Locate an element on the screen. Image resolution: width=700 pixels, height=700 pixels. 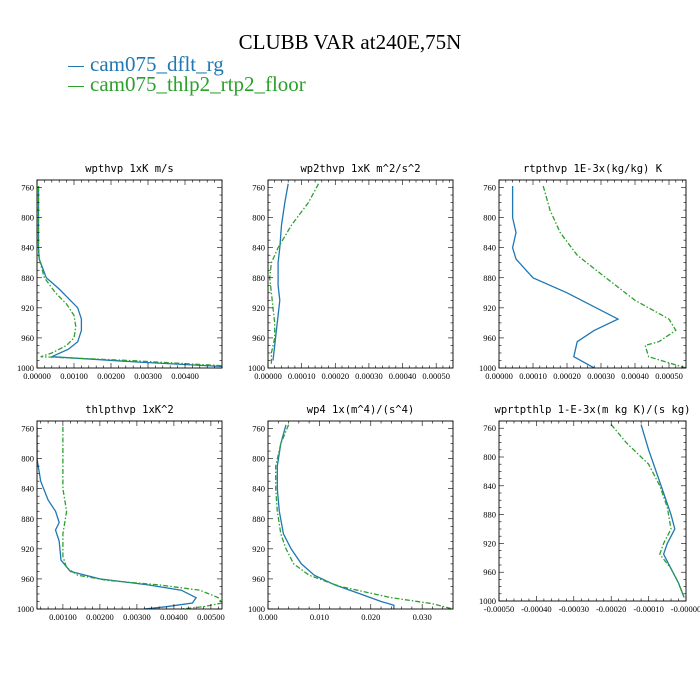
legend-entry-floor: cam075_thlp2_rtp2_floor is located at coordinates (187, 84).